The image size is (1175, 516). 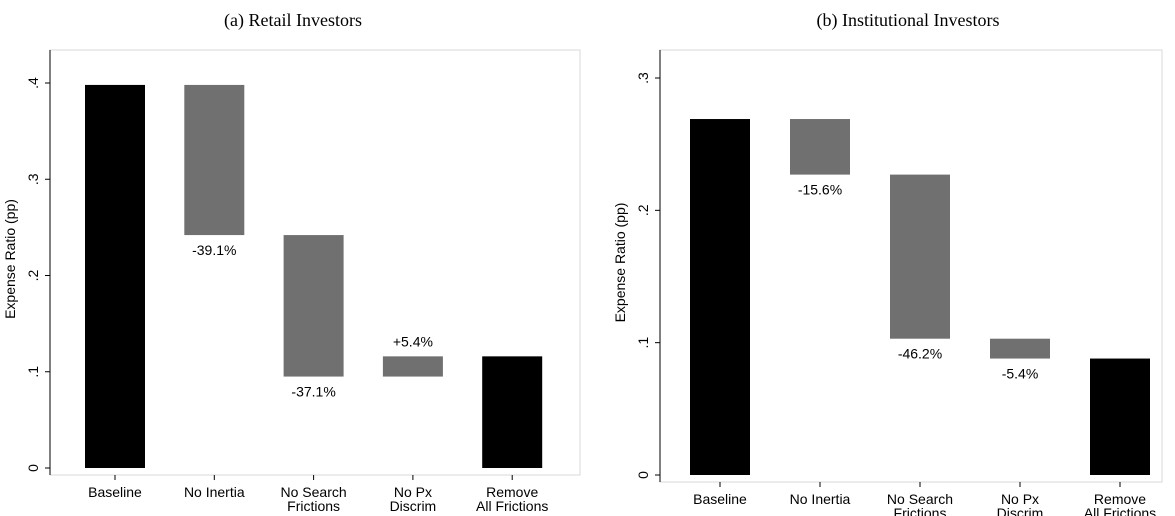 I want to click on change-label: -15.6%, so click(x=820, y=190).